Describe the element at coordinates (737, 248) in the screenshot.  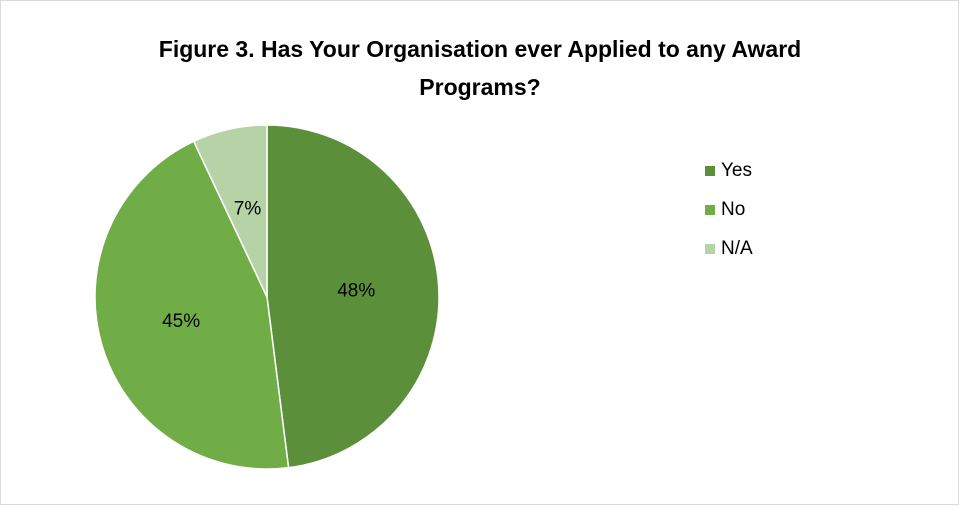
I see `legend-label: N/A` at that location.